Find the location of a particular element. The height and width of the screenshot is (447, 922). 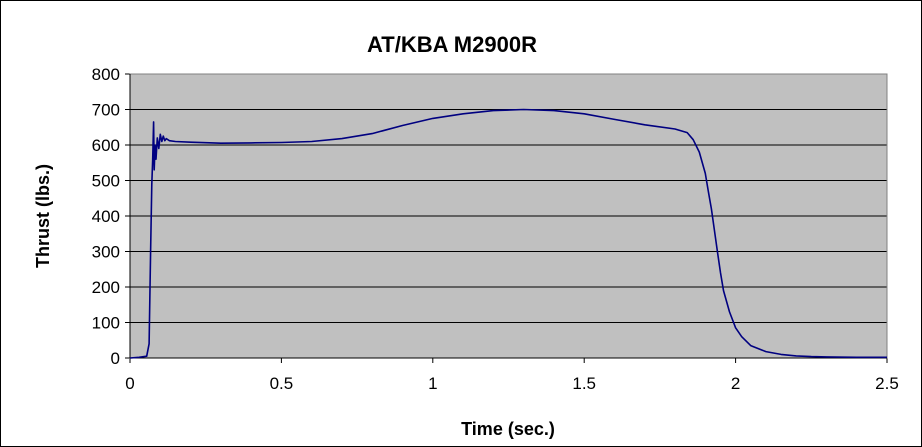

x-tick-label: 0.5 is located at coordinates (282, 383).